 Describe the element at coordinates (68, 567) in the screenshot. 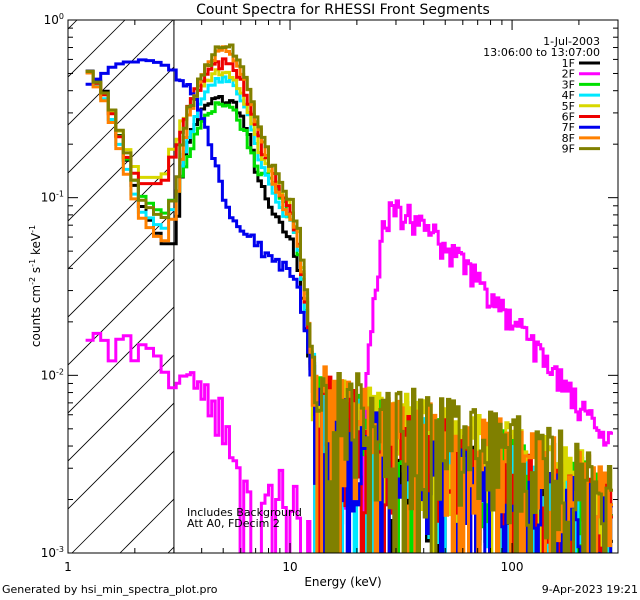

I see `x-tick-label: 1` at that location.